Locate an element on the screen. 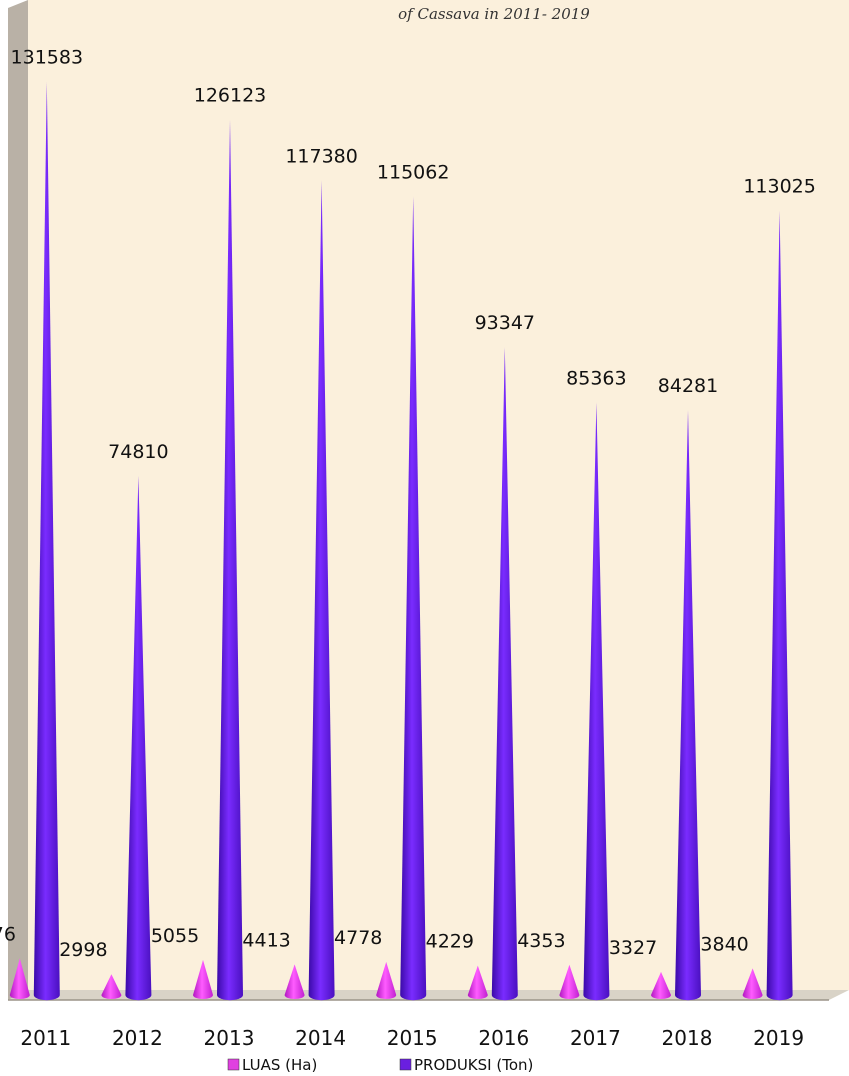 Image resolution: width=849 pixels, height=1076 pixels. value-label-luas-ha-2018: 3327 is located at coordinates (633, 948).